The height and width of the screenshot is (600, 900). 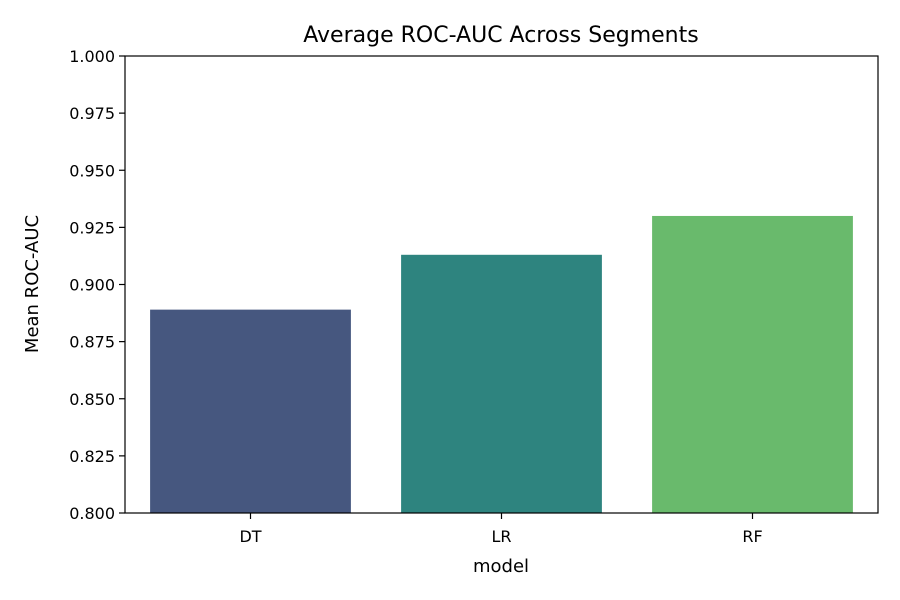 I want to click on y-tick-label: 0.825, so click(x=92, y=456).